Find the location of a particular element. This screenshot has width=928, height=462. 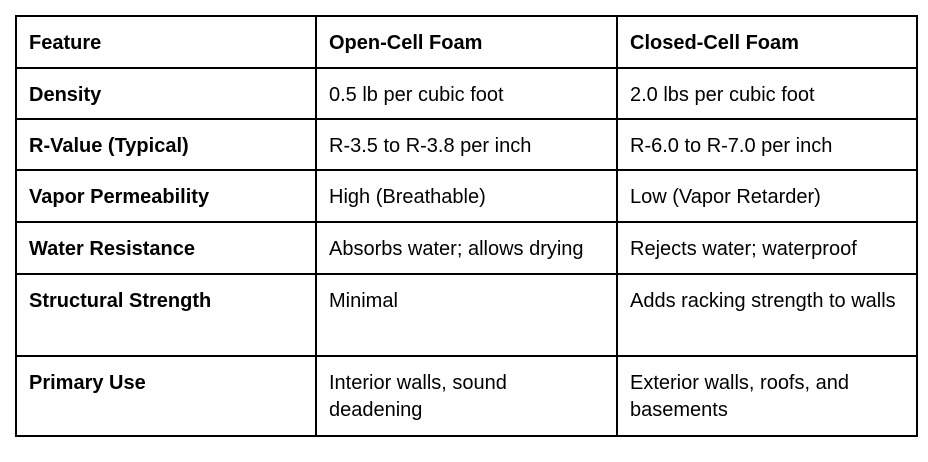

cell-primary-use-open: Interior walls, sound deadening is located at coordinates (466, 396).